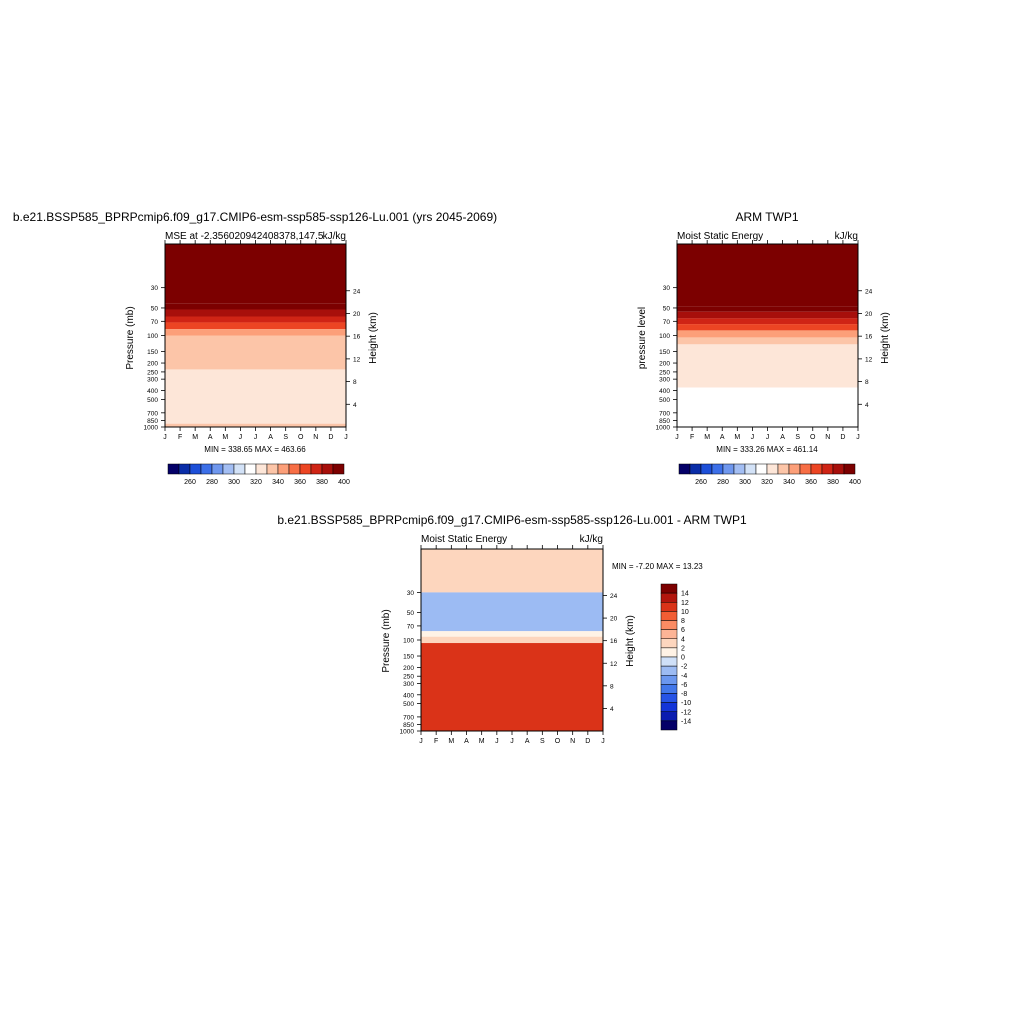  I want to click on colorbar-tick-label: 4, so click(683, 639).